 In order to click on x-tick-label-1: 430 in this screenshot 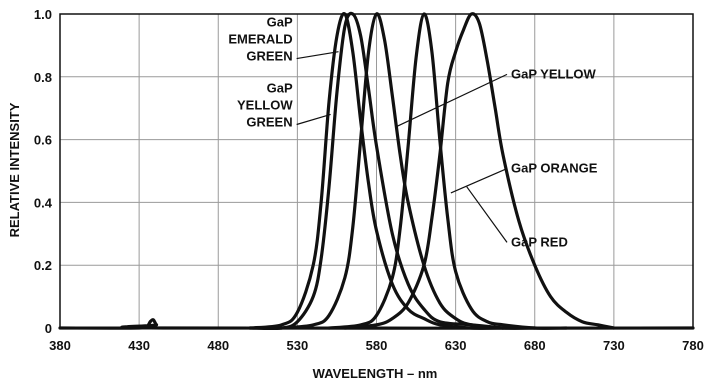, I will do `click(139, 345)`.